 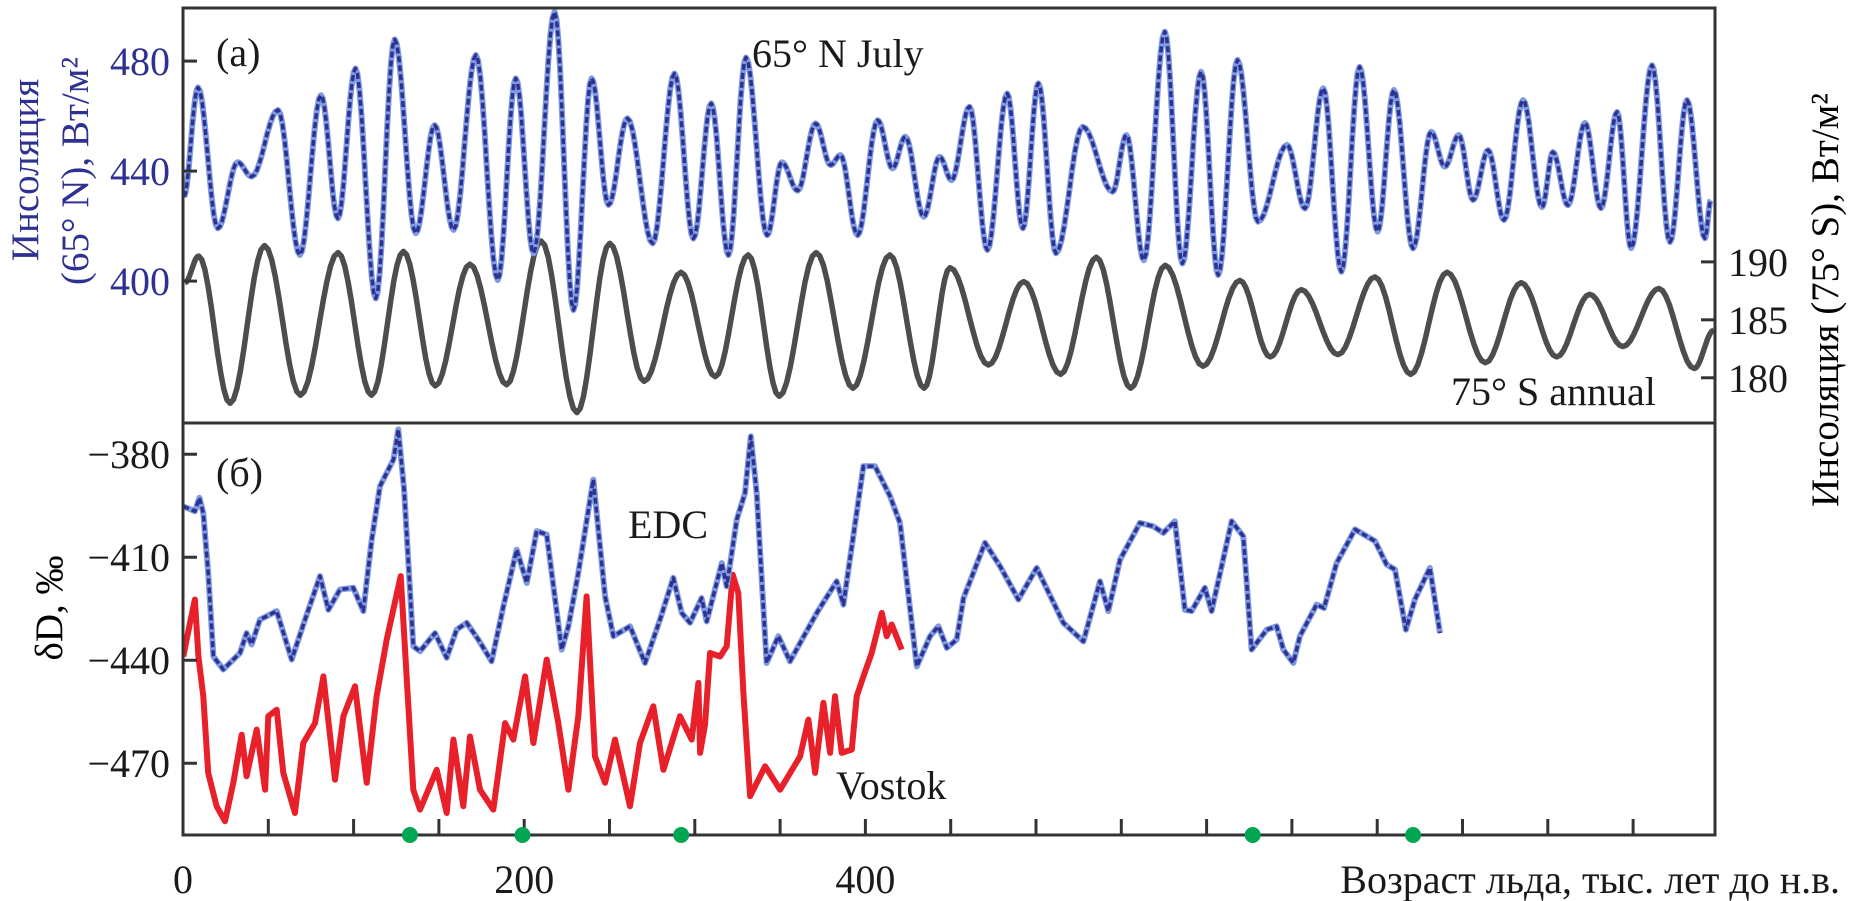 I want to click on series-label-edc: EDC, so click(x=668, y=524).